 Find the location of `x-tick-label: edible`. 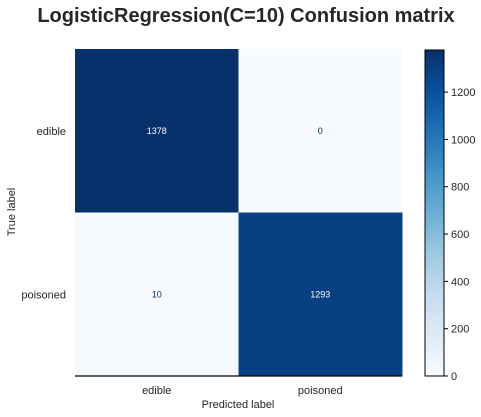

x-tick-label: edible is located at coordinates (156, 391).